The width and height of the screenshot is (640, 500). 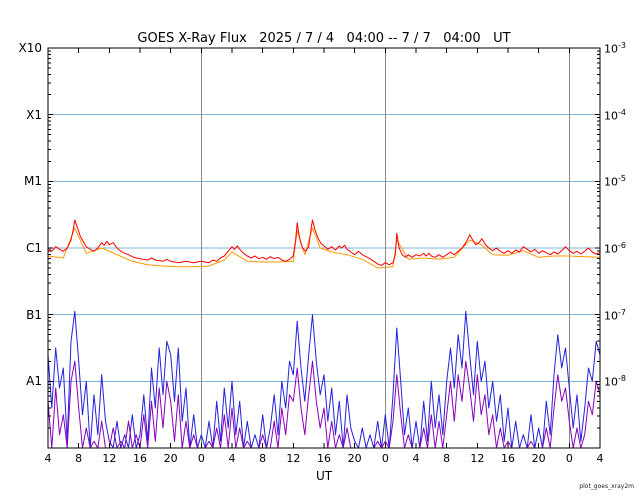 What do you see at coordinates (615, 381) in the screenshot?
I see `y-axis-right-label: 10⁻⁸` at bounding box center [615, 381].